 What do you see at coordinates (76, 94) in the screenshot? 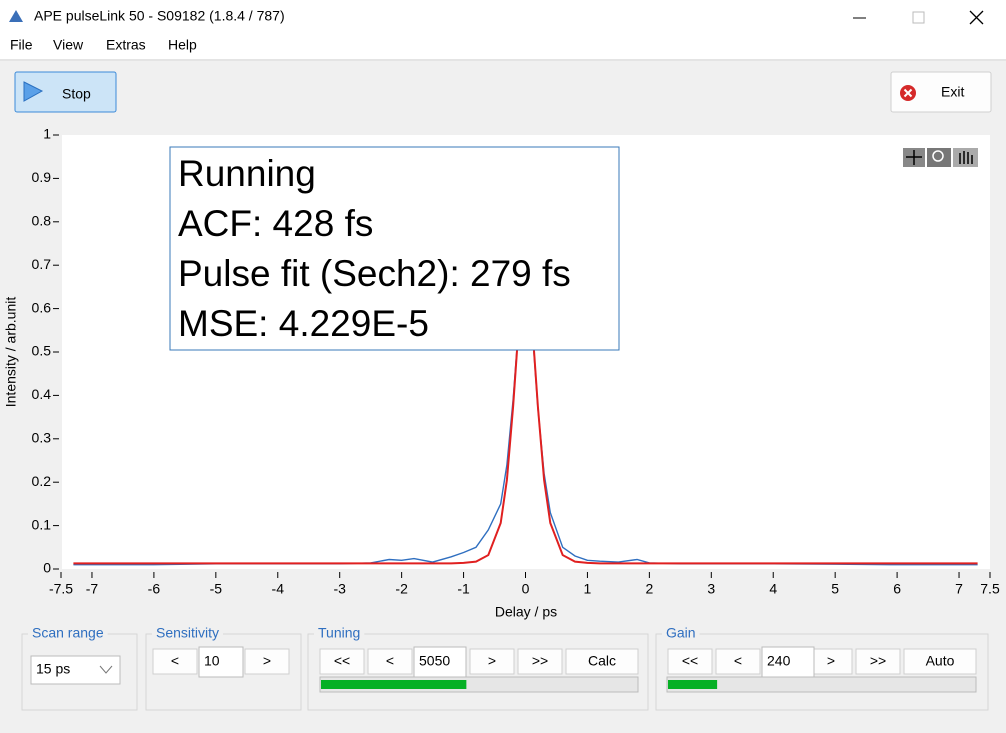
I see `stop-label: Stop` at bounding box center [76, 94].